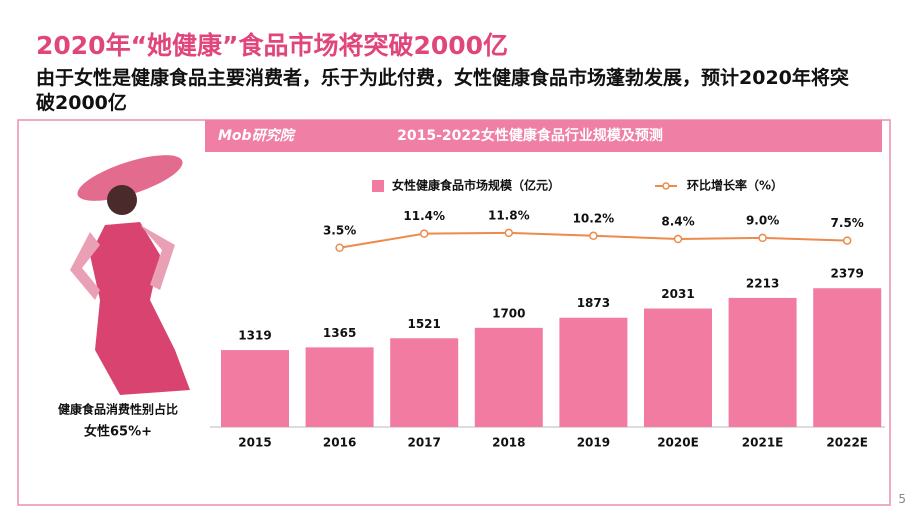  I want to click on chart-banner, so click(543, 136).